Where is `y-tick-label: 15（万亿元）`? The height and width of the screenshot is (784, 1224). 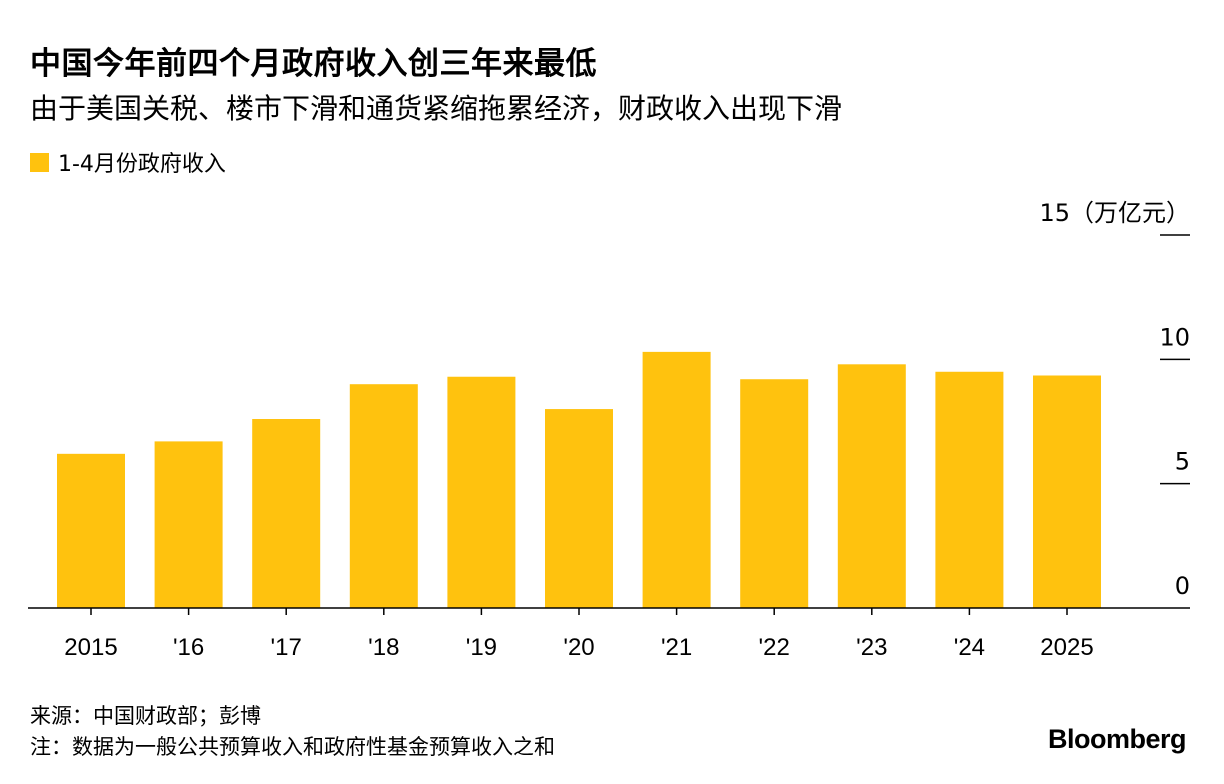 y-tick-label: 15（万亿元） is located at coordinates (1114, 213).